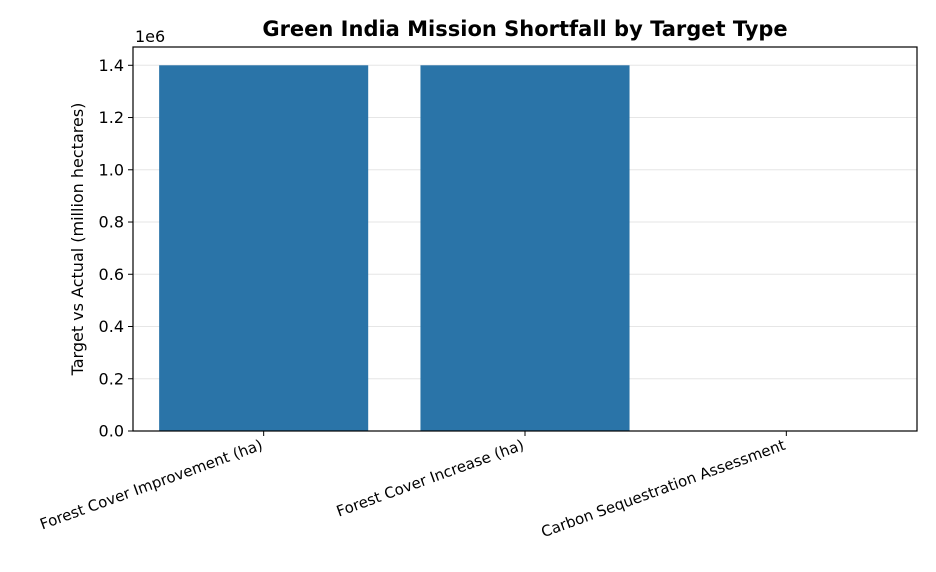  Describe the element at coordinates (430, 478) in the screenshot. I see `x-tick-label: Forest Cover Increase (ha)` at that location.